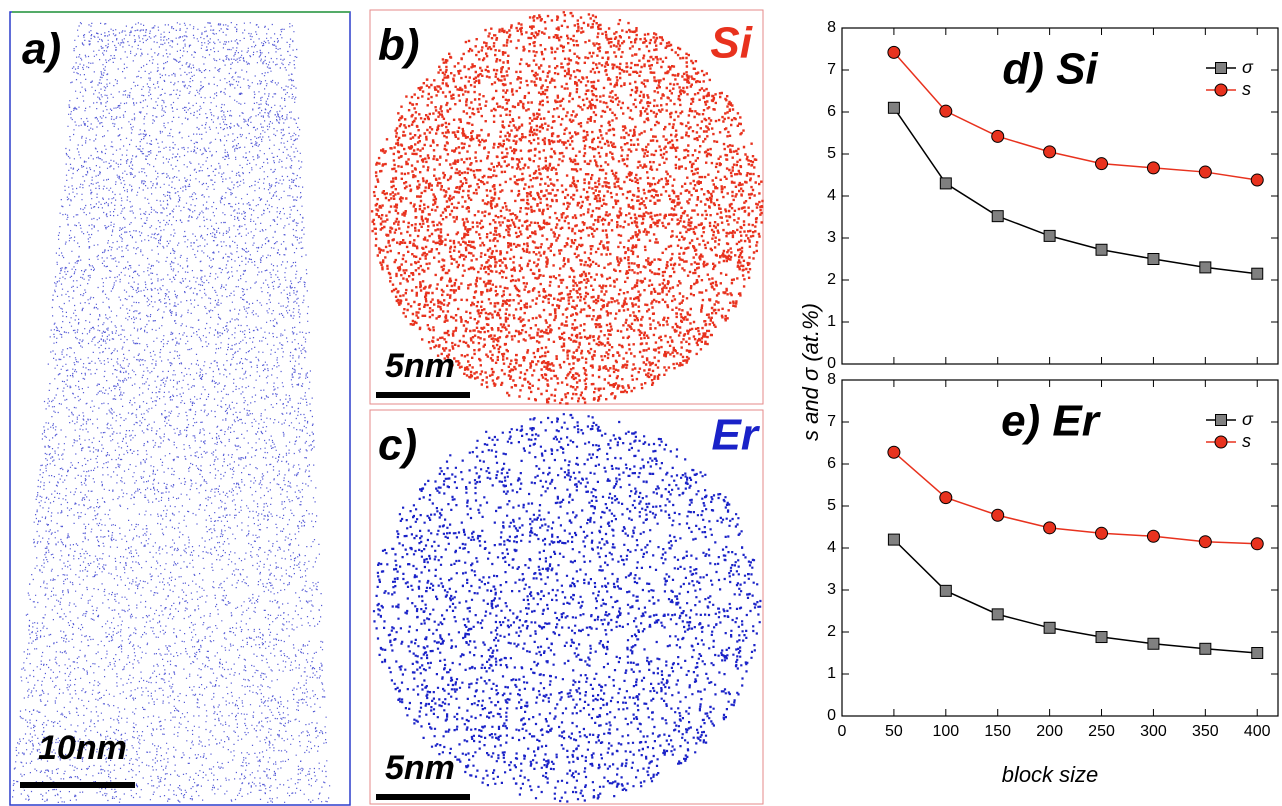 This screenshot has width=1282, height=806. I want to click on x-tick-label: 250, so click(1101, 731).